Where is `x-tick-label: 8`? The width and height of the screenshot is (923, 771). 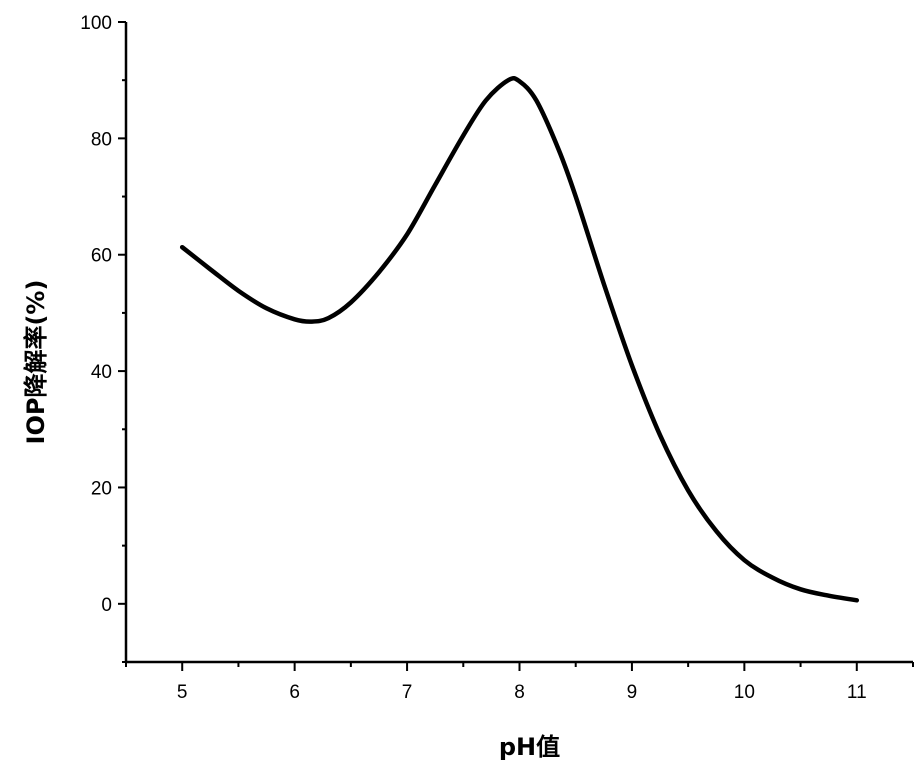
x-tick-label: 8 is located at coordinates (519, 692).